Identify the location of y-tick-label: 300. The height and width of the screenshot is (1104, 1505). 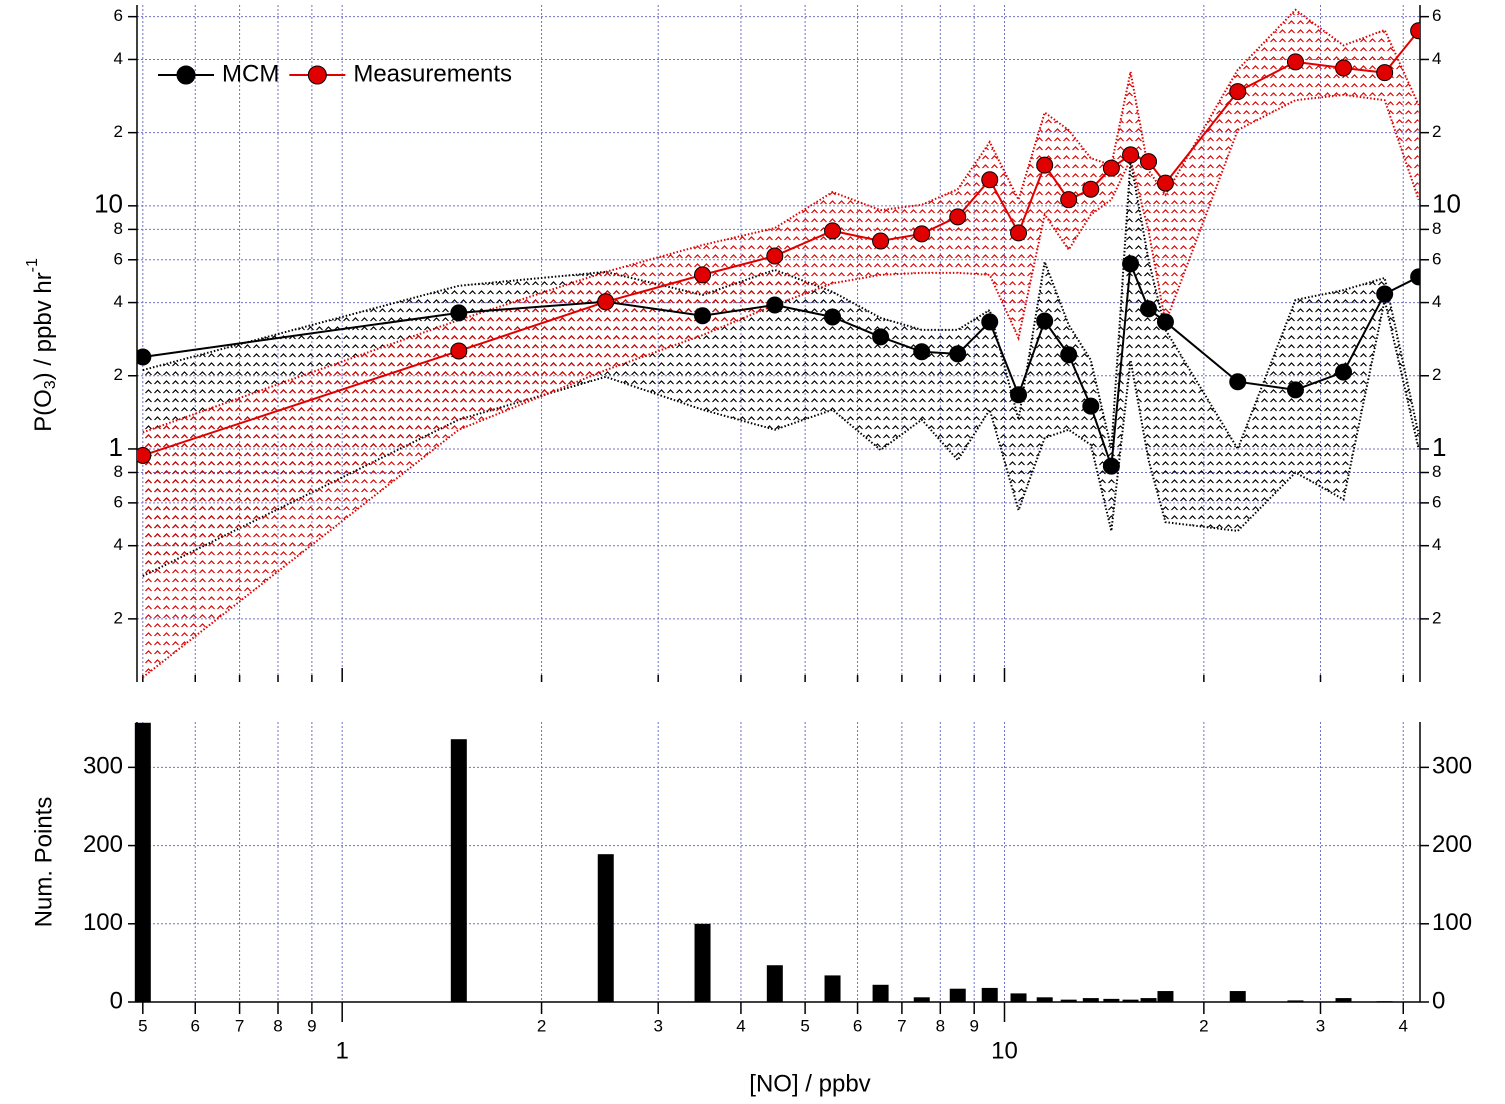
(103, 766).